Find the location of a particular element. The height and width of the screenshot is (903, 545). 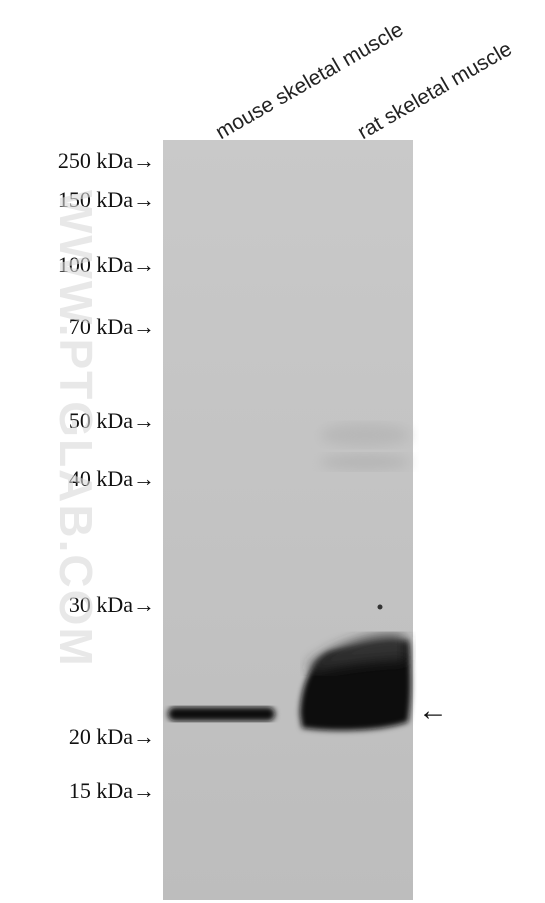

marker-label: 250 kDa→ is located at coordinates (106, 160).